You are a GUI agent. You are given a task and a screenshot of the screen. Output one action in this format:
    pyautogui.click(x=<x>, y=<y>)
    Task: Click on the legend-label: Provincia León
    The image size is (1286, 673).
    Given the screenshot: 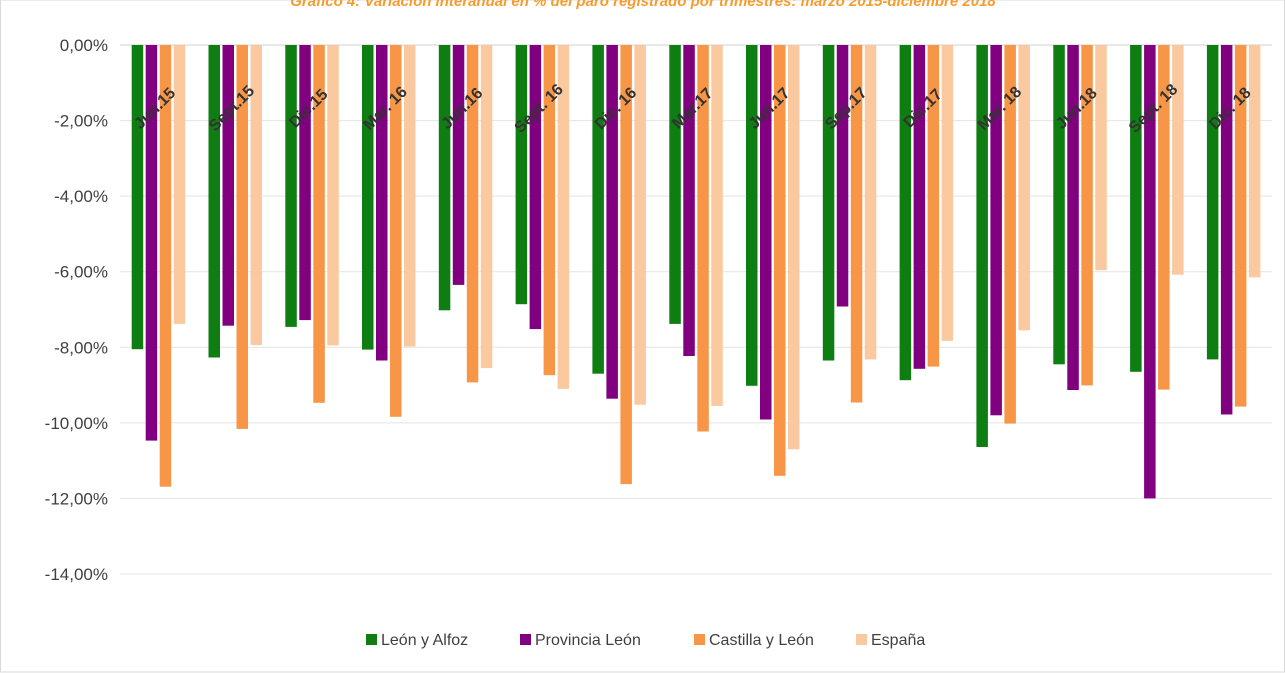 What is the action you would take?
    pyautogui.click(x=588, y=640)
    